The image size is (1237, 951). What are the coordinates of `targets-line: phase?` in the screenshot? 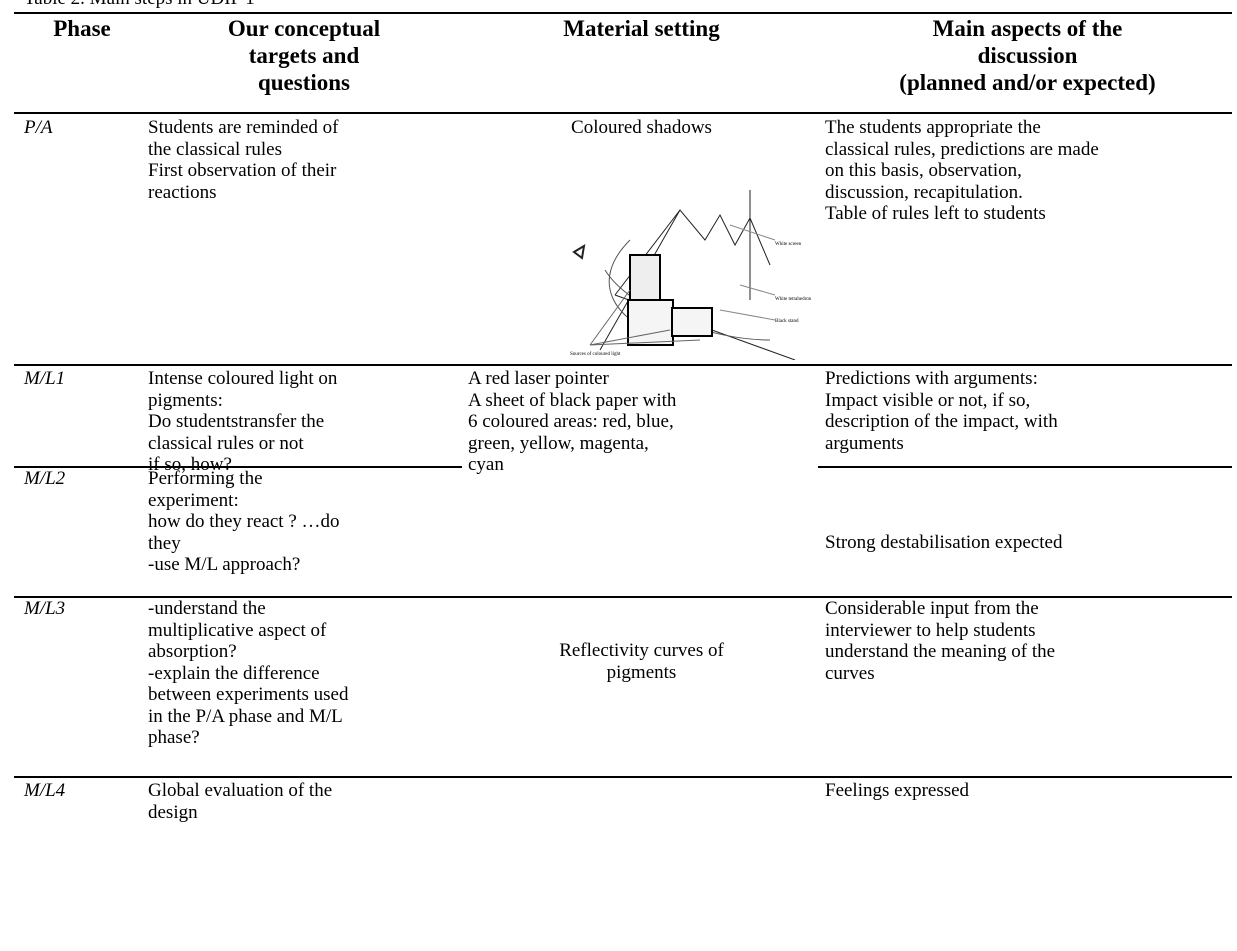 It's located at (174, 737).